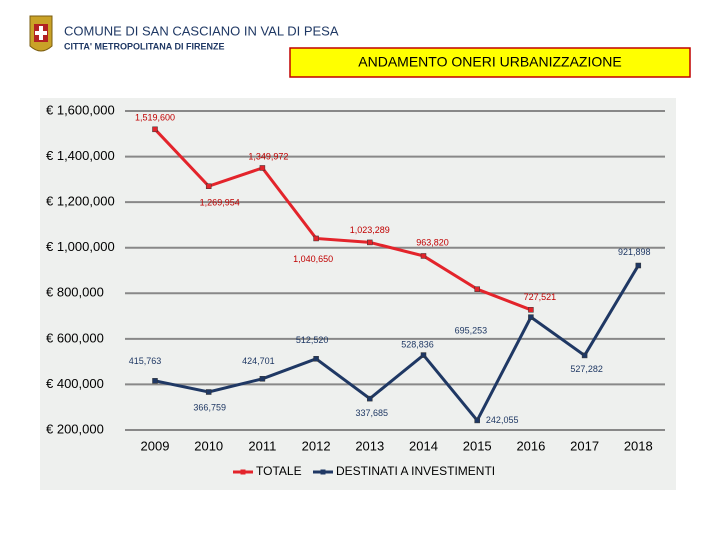  I want to click on header-title: COMUNE DI SAN CASCIANO IN VAL DI PESA, so click(201, 30).